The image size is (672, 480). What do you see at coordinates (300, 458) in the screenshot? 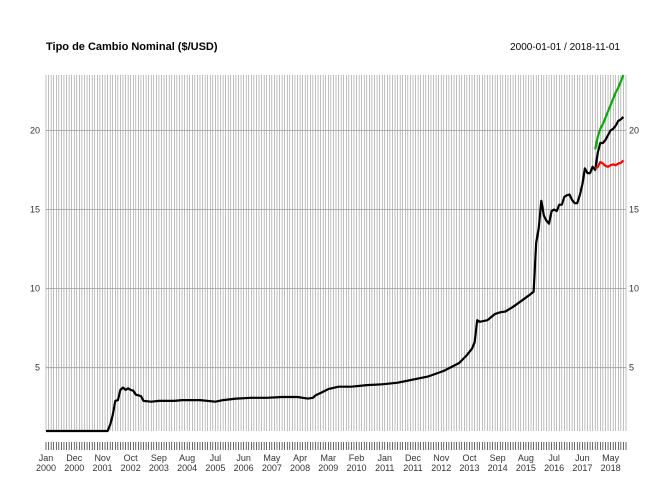
I see `x-tick-month: Apr` at bounding box center [300, 458].